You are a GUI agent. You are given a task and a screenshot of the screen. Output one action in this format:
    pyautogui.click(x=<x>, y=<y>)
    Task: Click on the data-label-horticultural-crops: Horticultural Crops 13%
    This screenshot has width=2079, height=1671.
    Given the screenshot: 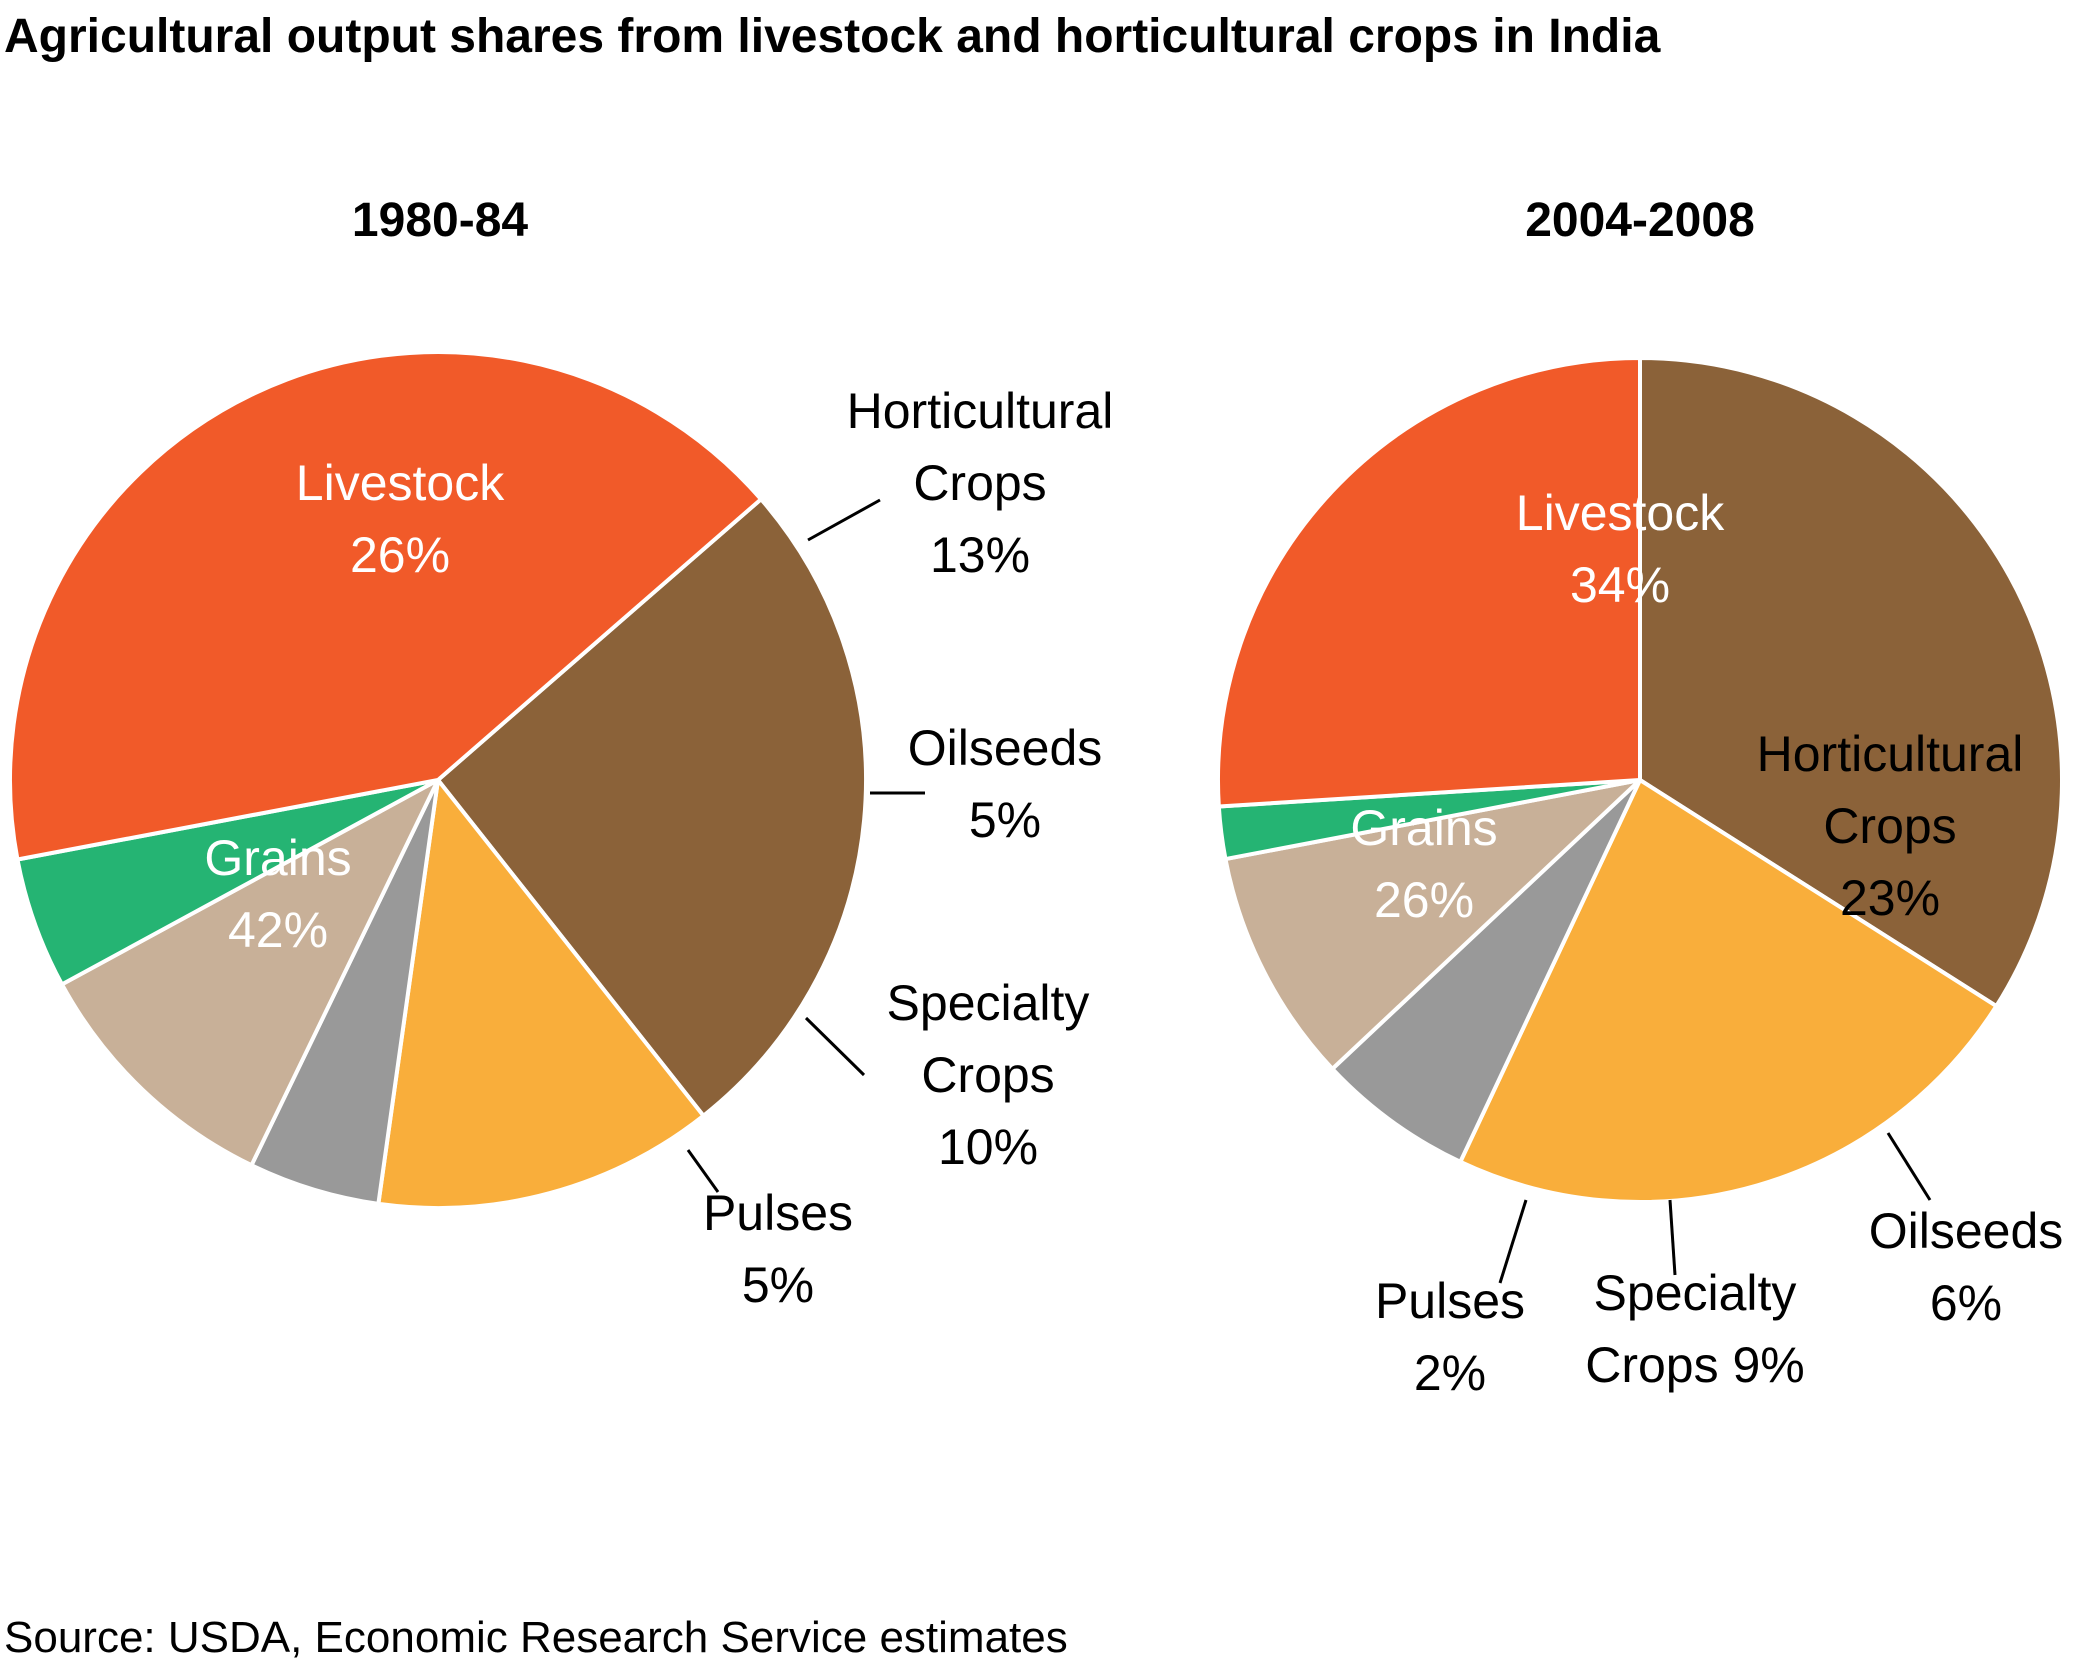 What is the action you would take?
    pyautogui.click(x=980, y=483)
    